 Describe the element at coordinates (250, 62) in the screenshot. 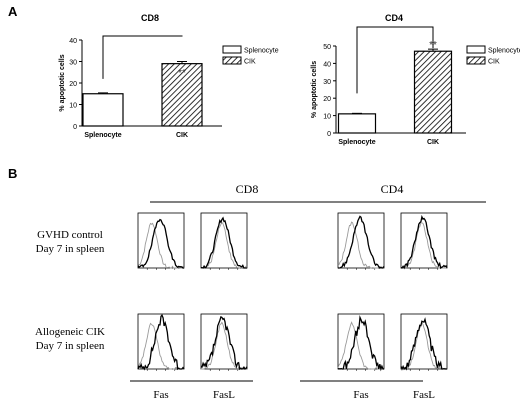

I see `chart0-legend-label-1: CIK` at that location.